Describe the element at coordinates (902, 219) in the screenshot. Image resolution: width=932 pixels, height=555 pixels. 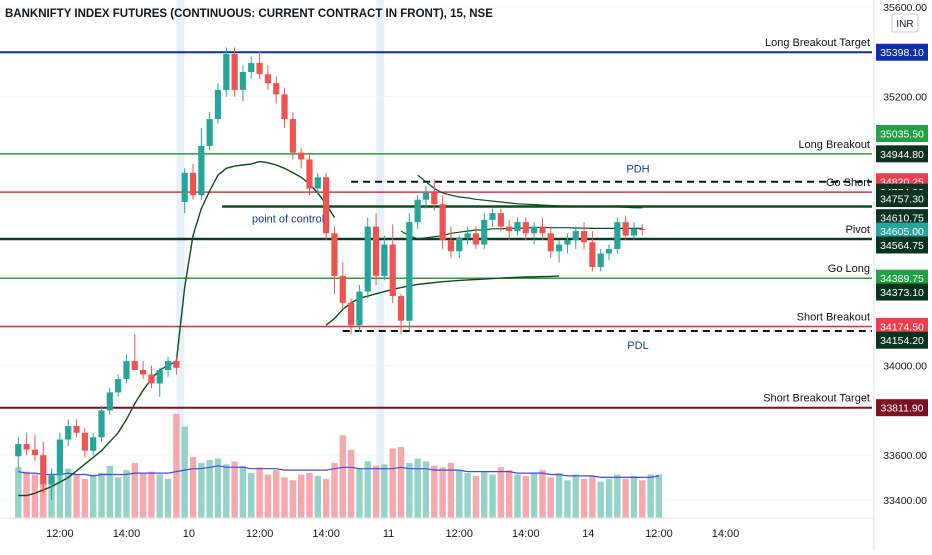
I see `price-tag-label-6: 34610.75` at that location.